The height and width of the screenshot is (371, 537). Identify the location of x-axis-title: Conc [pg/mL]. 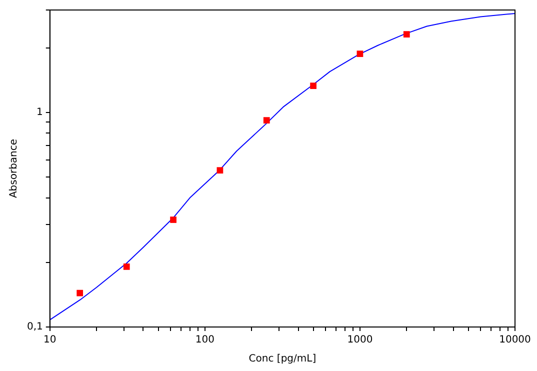
(282, 359).